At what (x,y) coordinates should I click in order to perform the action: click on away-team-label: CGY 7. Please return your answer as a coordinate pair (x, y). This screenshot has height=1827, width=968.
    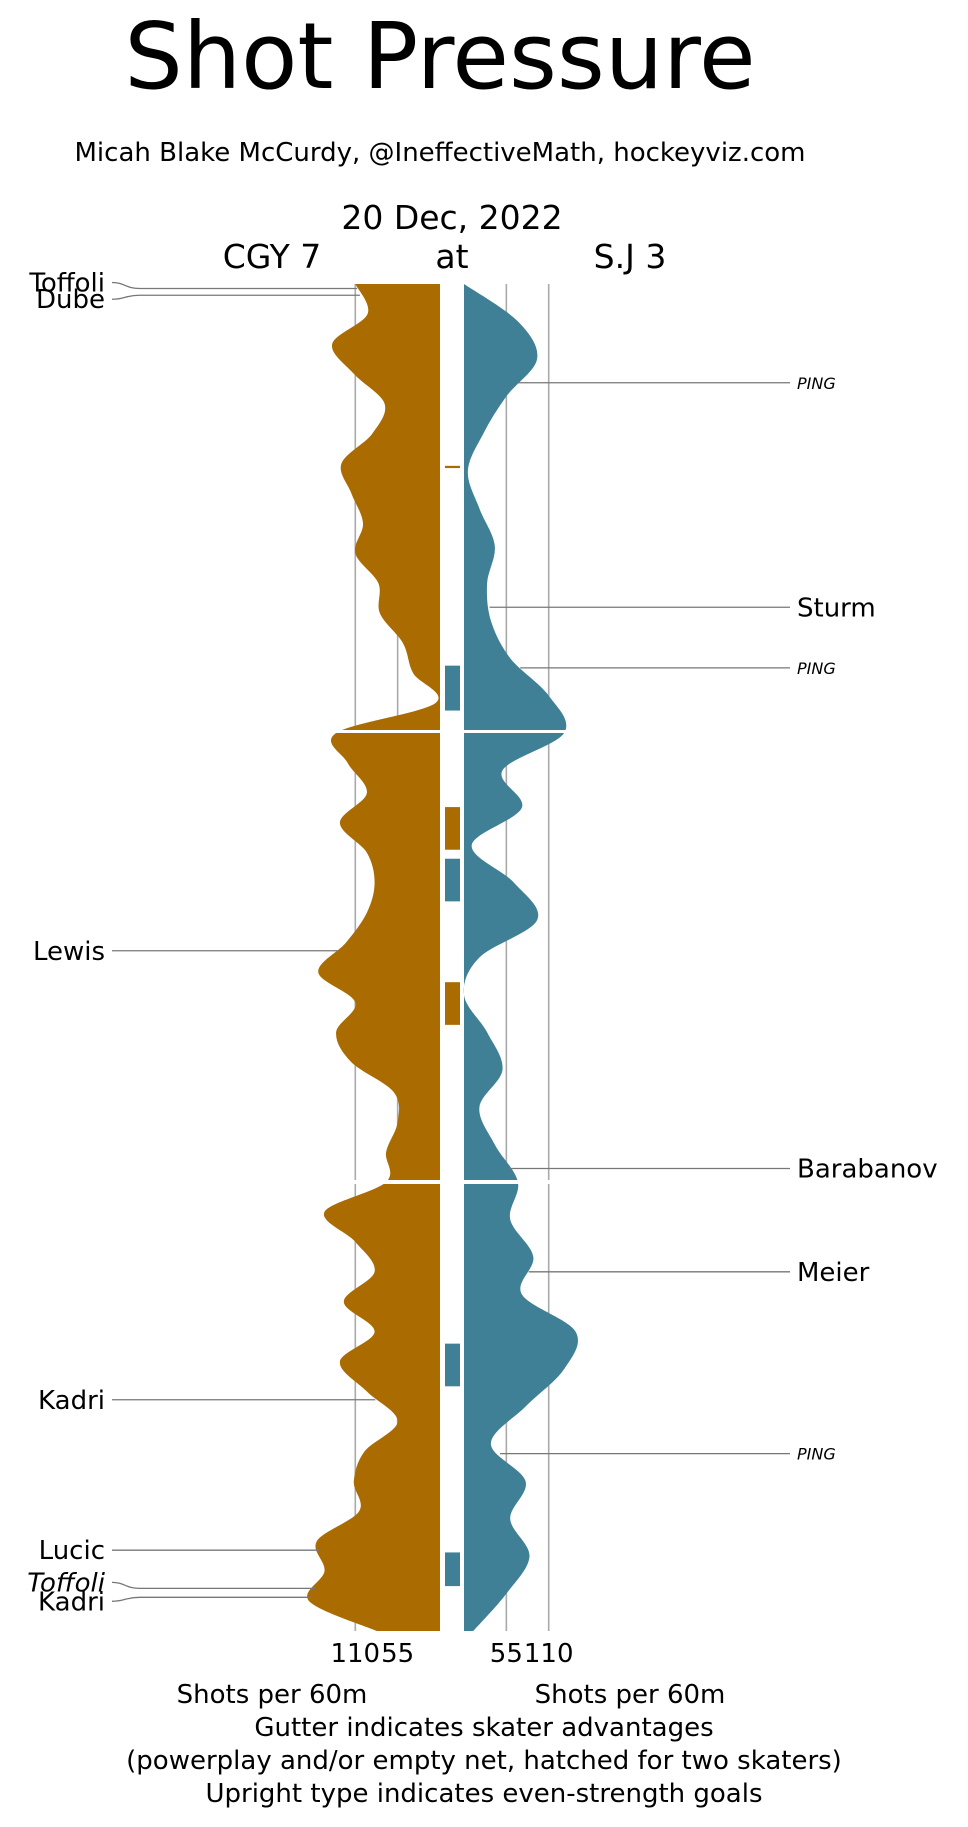
    Looking at the image, I should click on (272, 256).